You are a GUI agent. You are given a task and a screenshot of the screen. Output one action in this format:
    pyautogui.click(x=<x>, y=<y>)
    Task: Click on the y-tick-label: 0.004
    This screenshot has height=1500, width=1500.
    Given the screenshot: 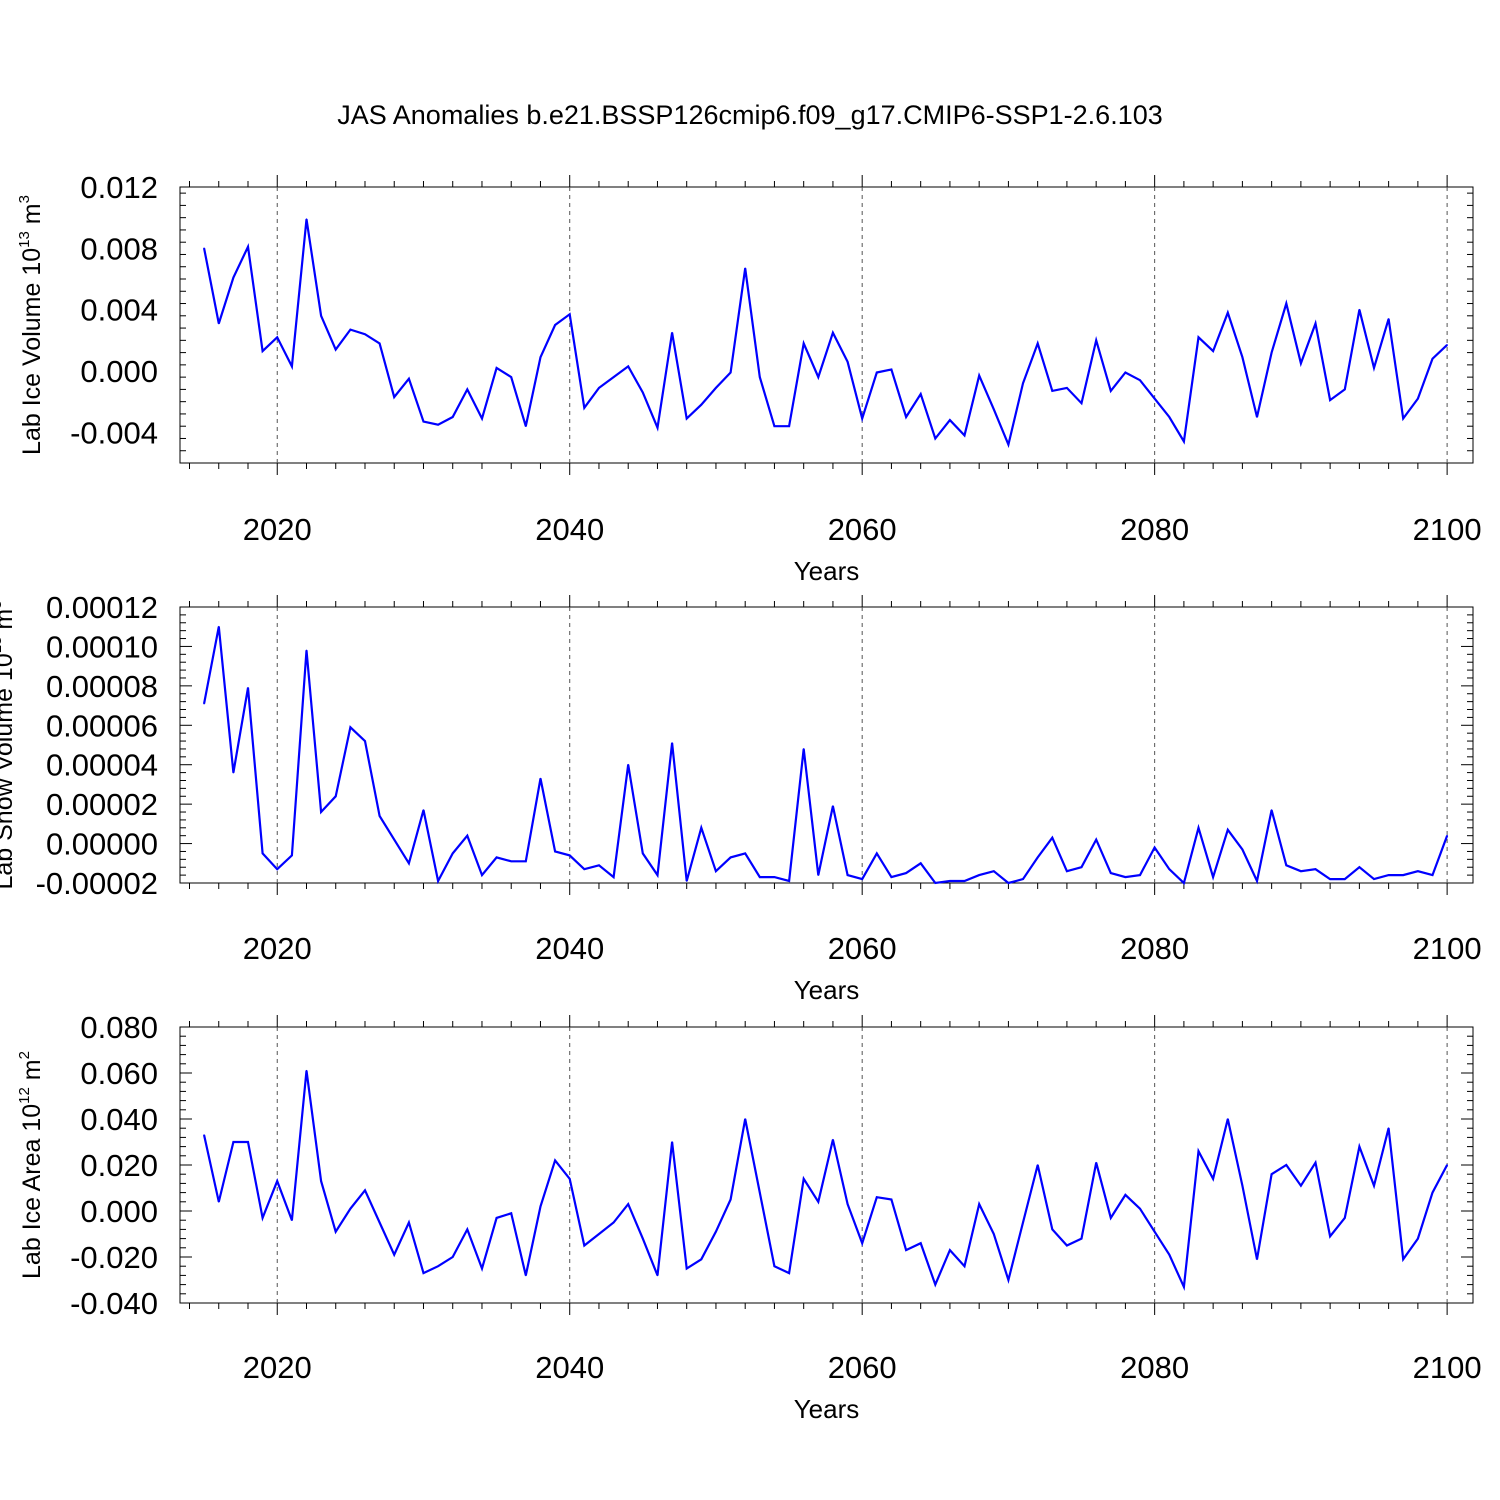 What is the action you would take?
    pyautogui.click(x=119, y=310)
    